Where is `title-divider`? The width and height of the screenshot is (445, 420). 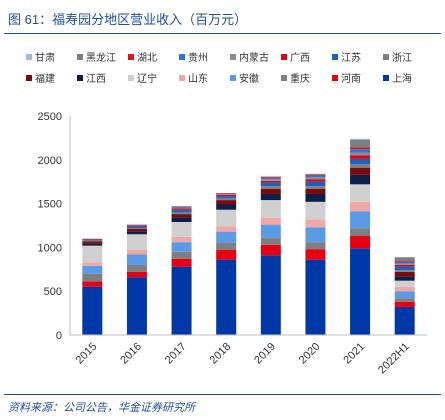
title-divider is located at coordinates (222, 33).